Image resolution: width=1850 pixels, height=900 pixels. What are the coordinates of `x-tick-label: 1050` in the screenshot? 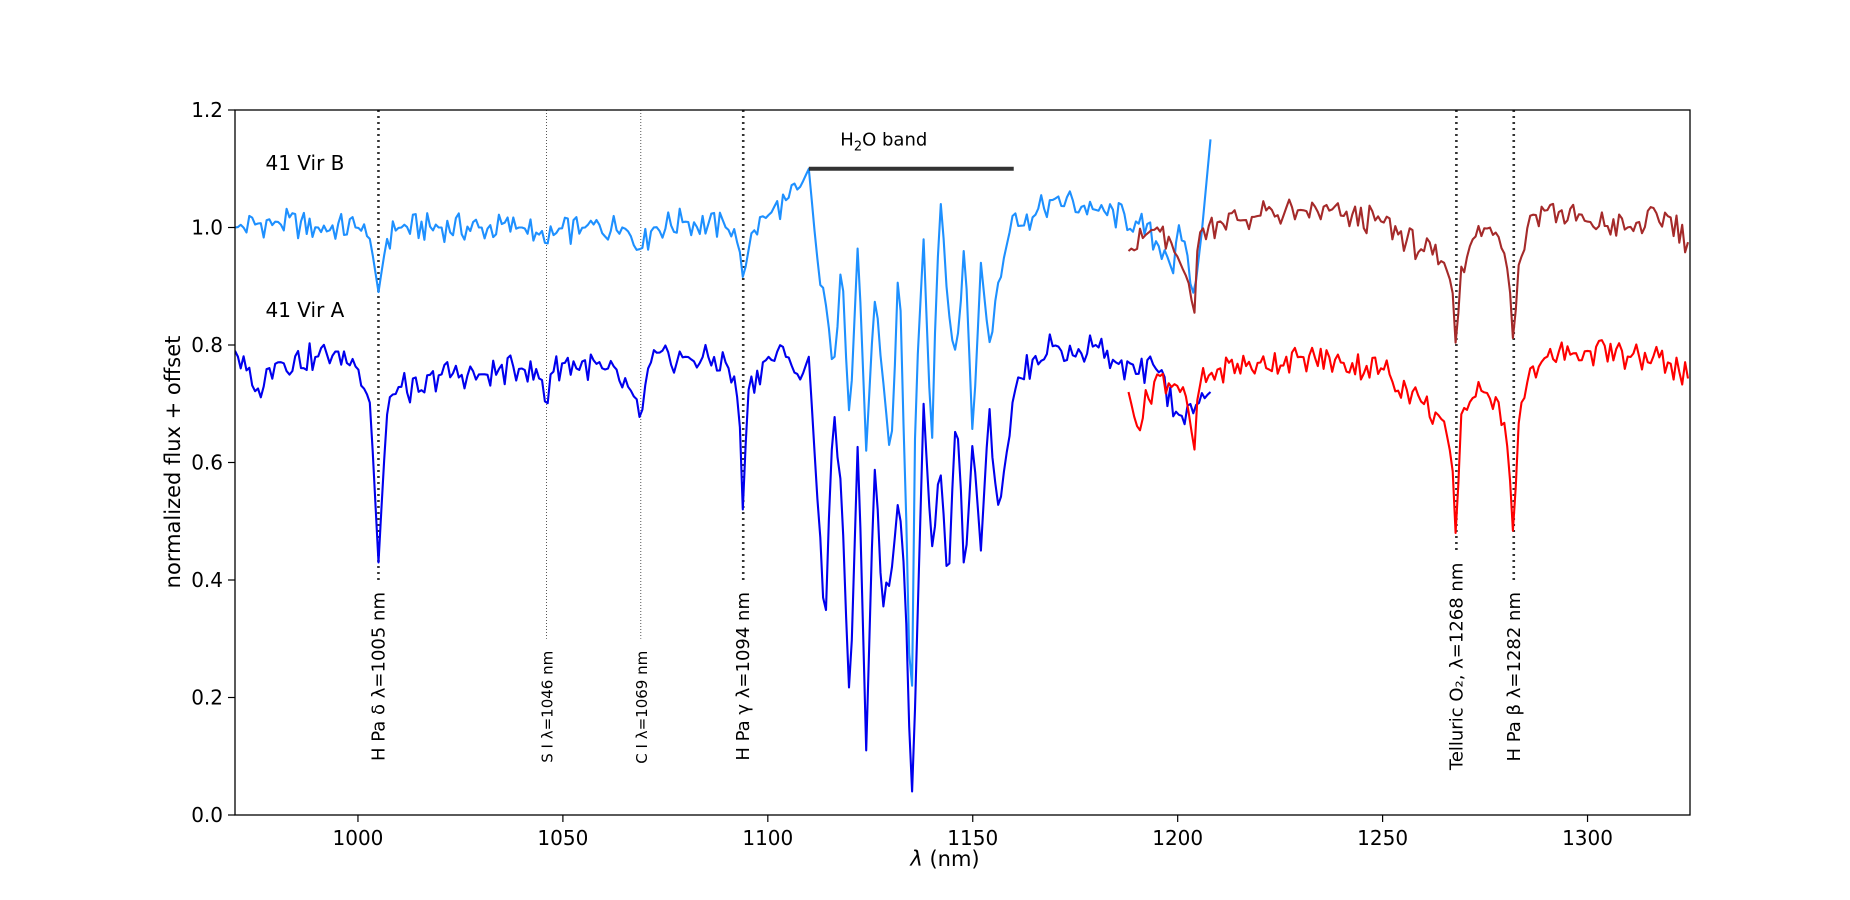 It's located at (562, 838).